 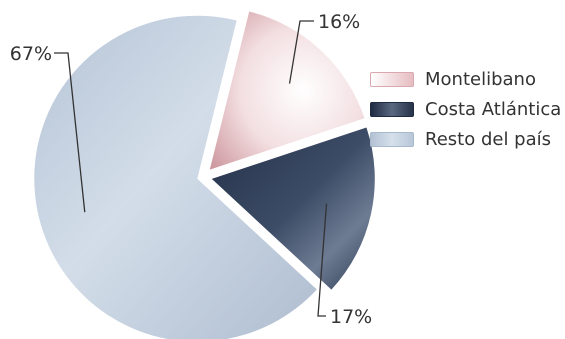 I want to click on legend-item-montelibano: Montelibano, so click(x=465, y=79).